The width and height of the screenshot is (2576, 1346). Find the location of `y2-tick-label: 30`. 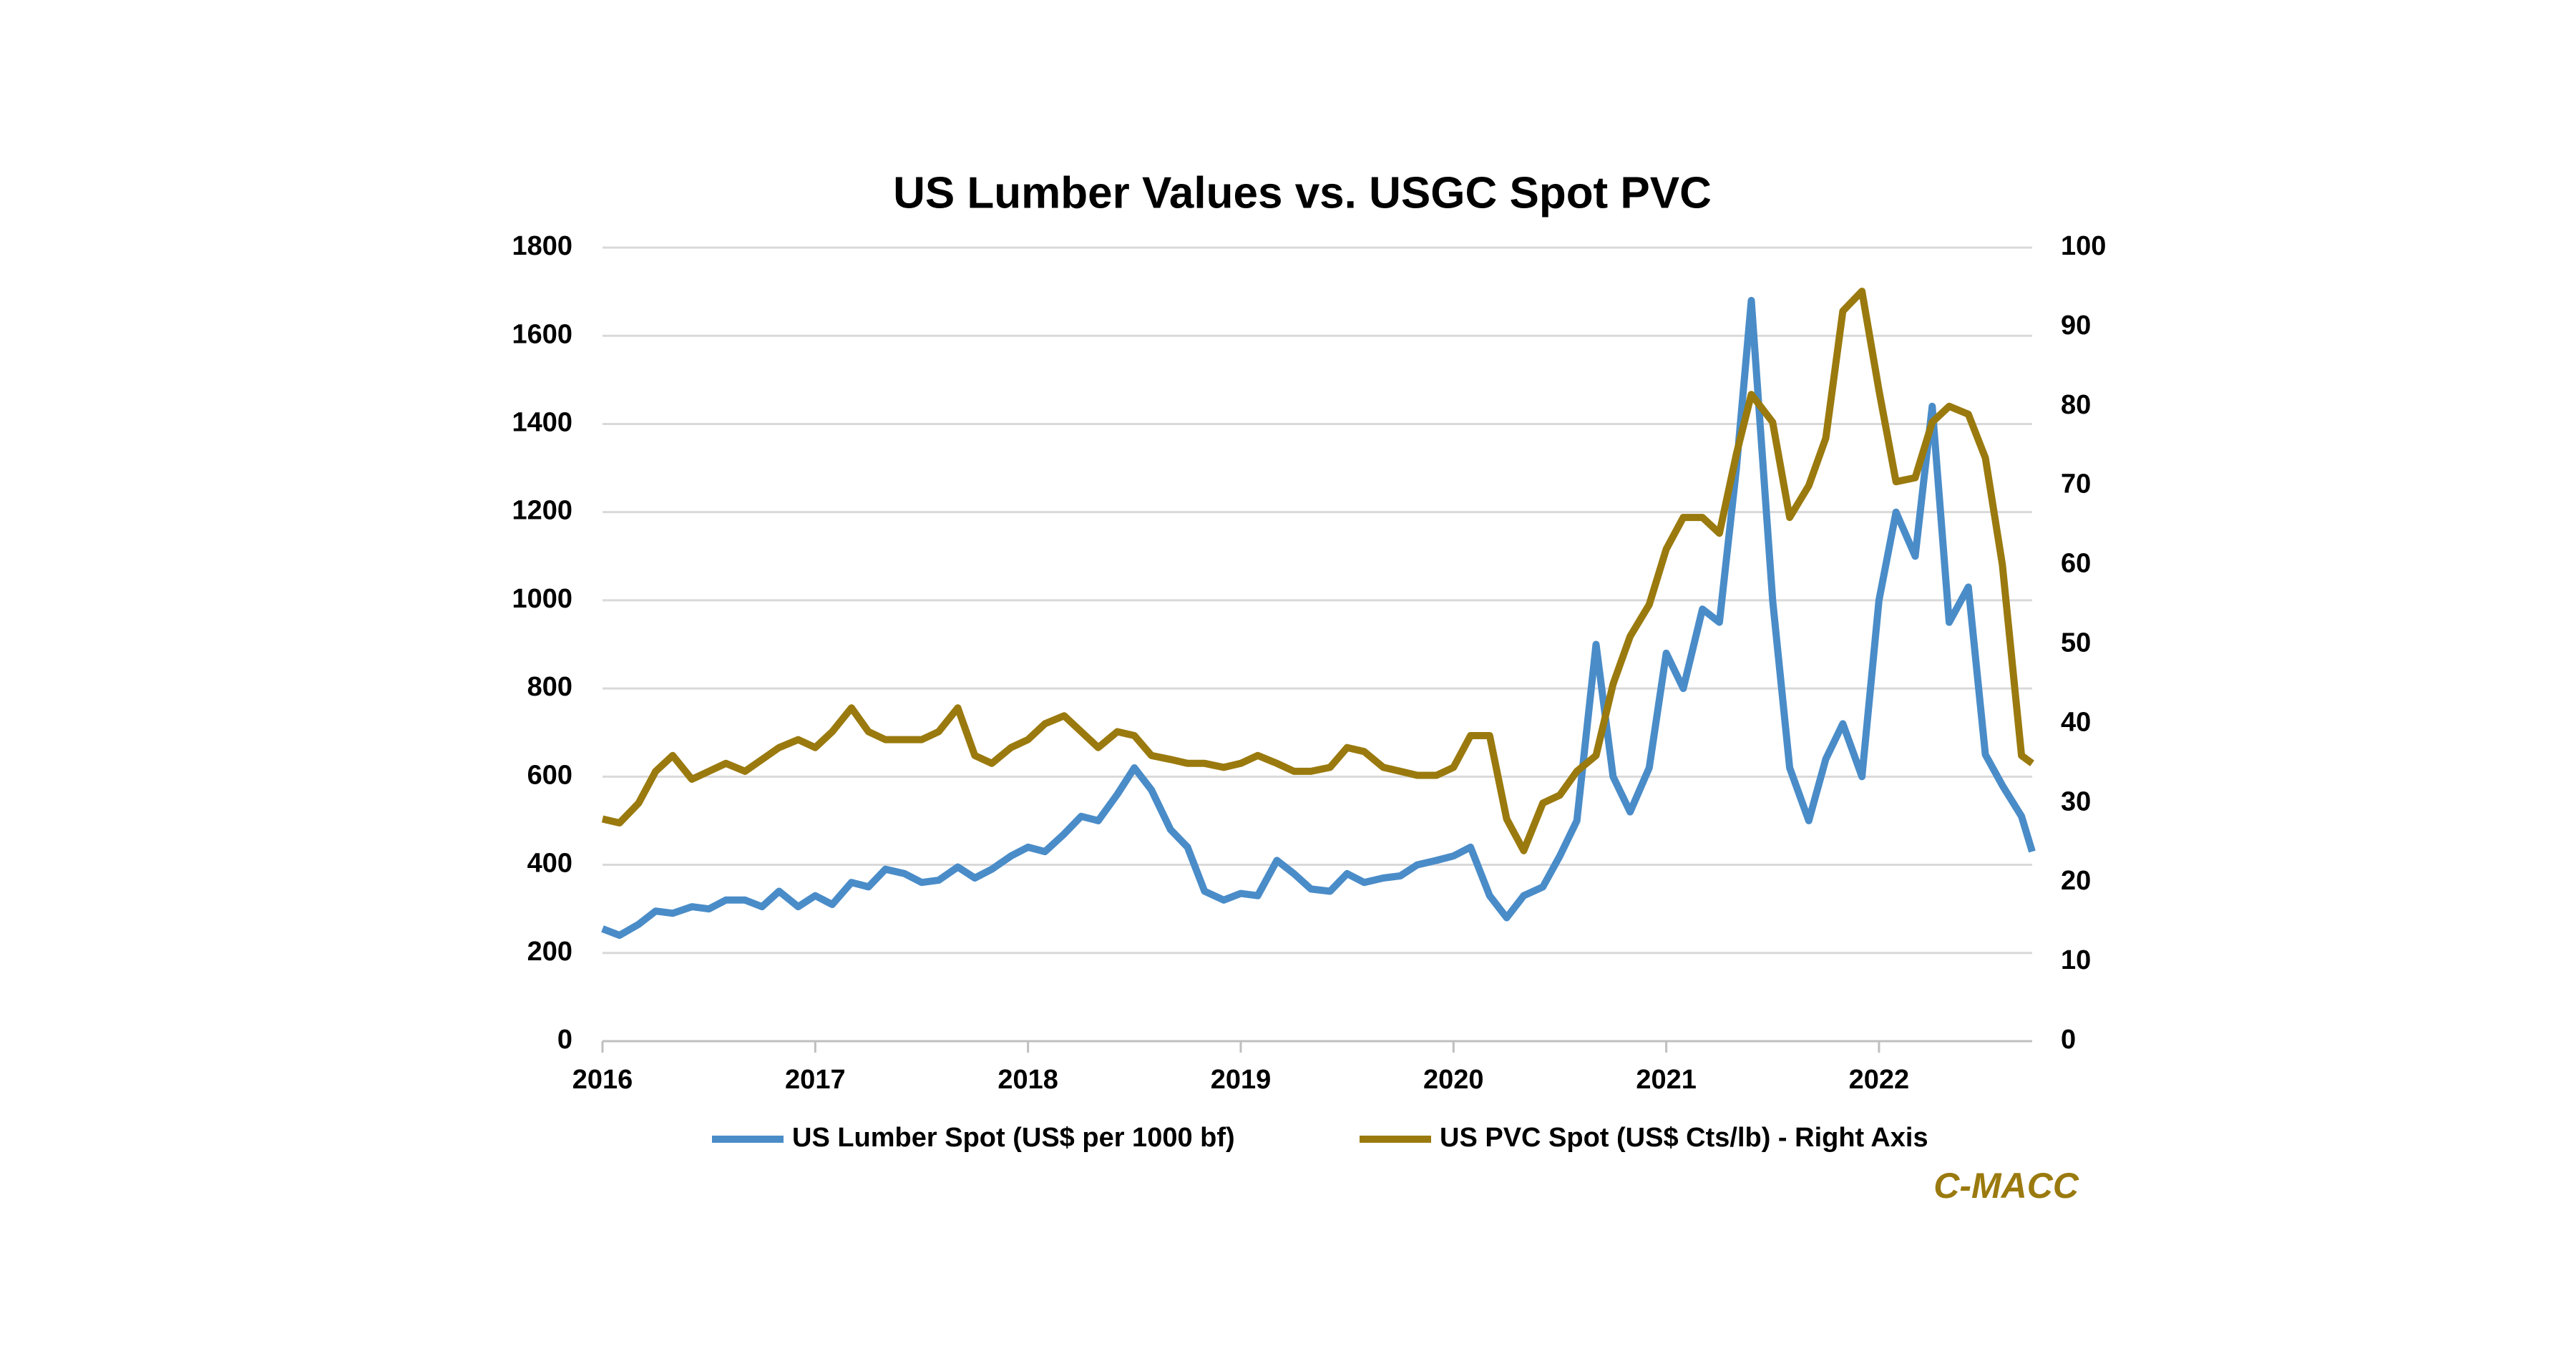

y2-tick-label: 30 is located at coordinates (2076, 801).